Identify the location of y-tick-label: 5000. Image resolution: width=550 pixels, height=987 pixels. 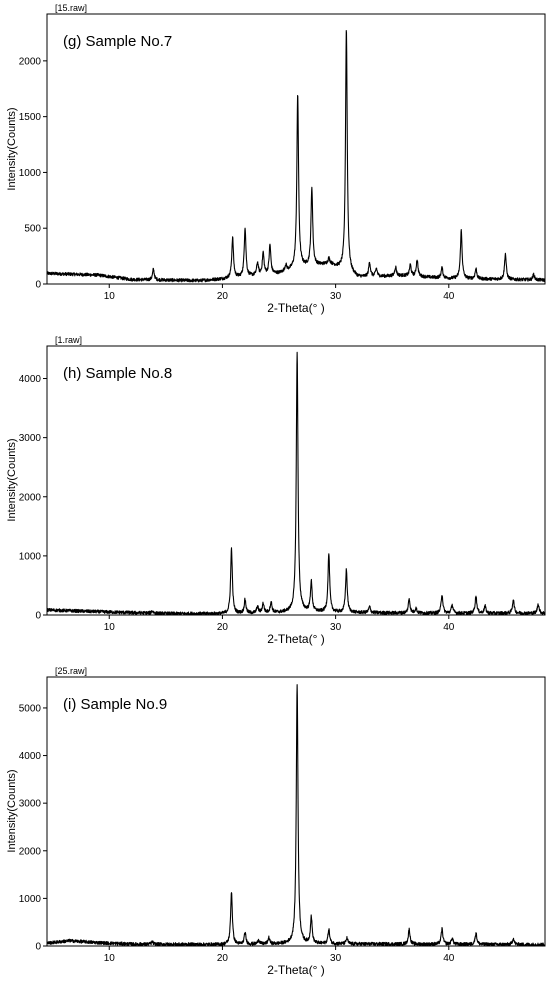
(30, 708).